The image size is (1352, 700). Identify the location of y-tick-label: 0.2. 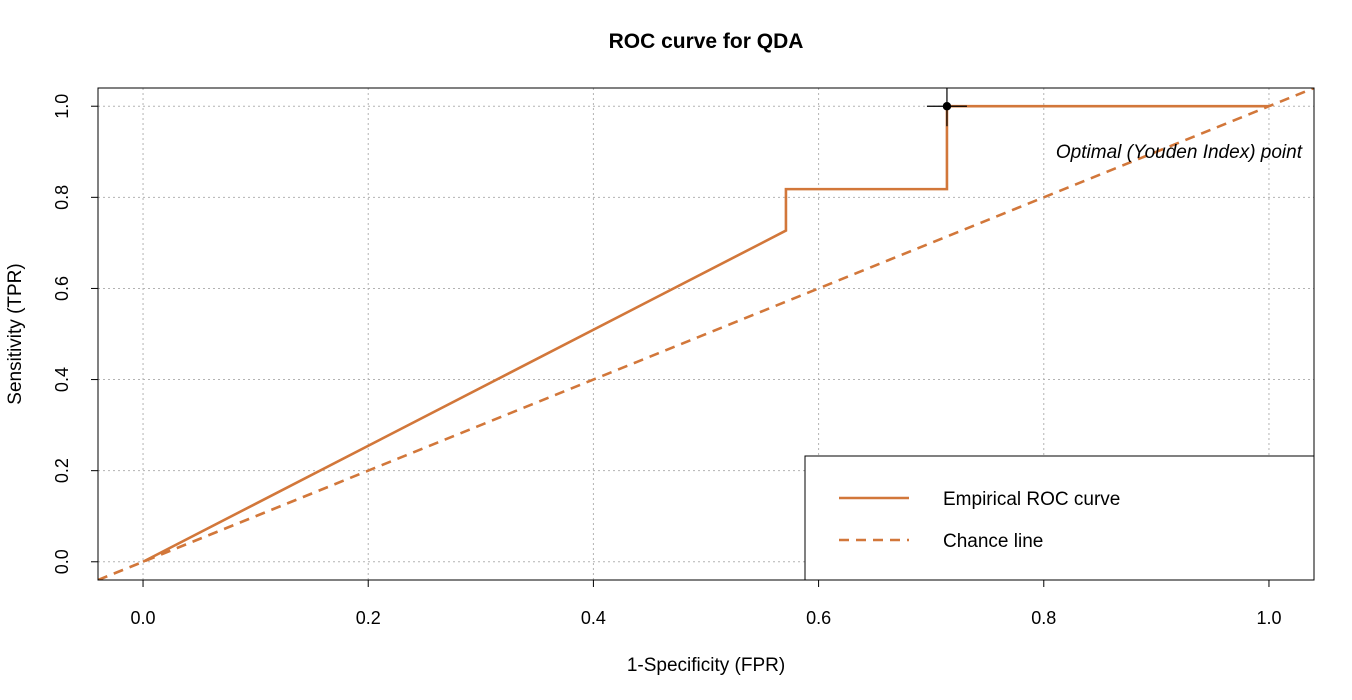
(62, 470).